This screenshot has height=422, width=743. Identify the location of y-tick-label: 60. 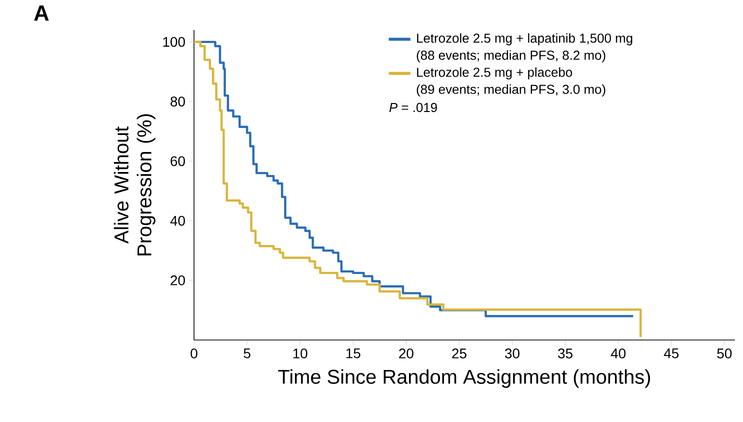
(177, 161).